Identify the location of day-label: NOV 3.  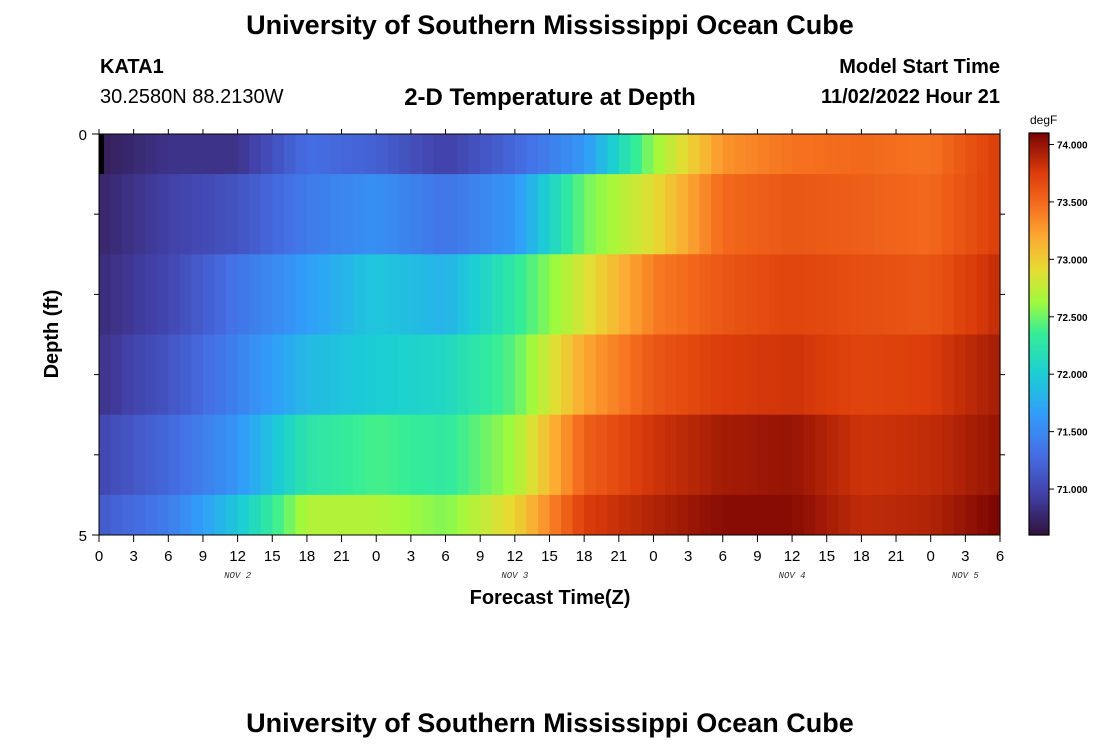
(515, 576).